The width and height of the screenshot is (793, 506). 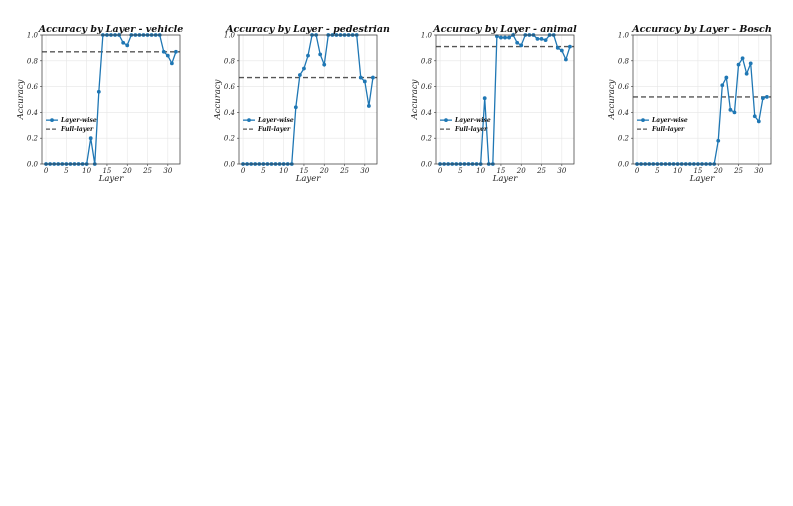 What do you see at coordinates (308, 179) in the screenshot?
I see `x-axis-label: Layer` at bounding box center [308, 179].